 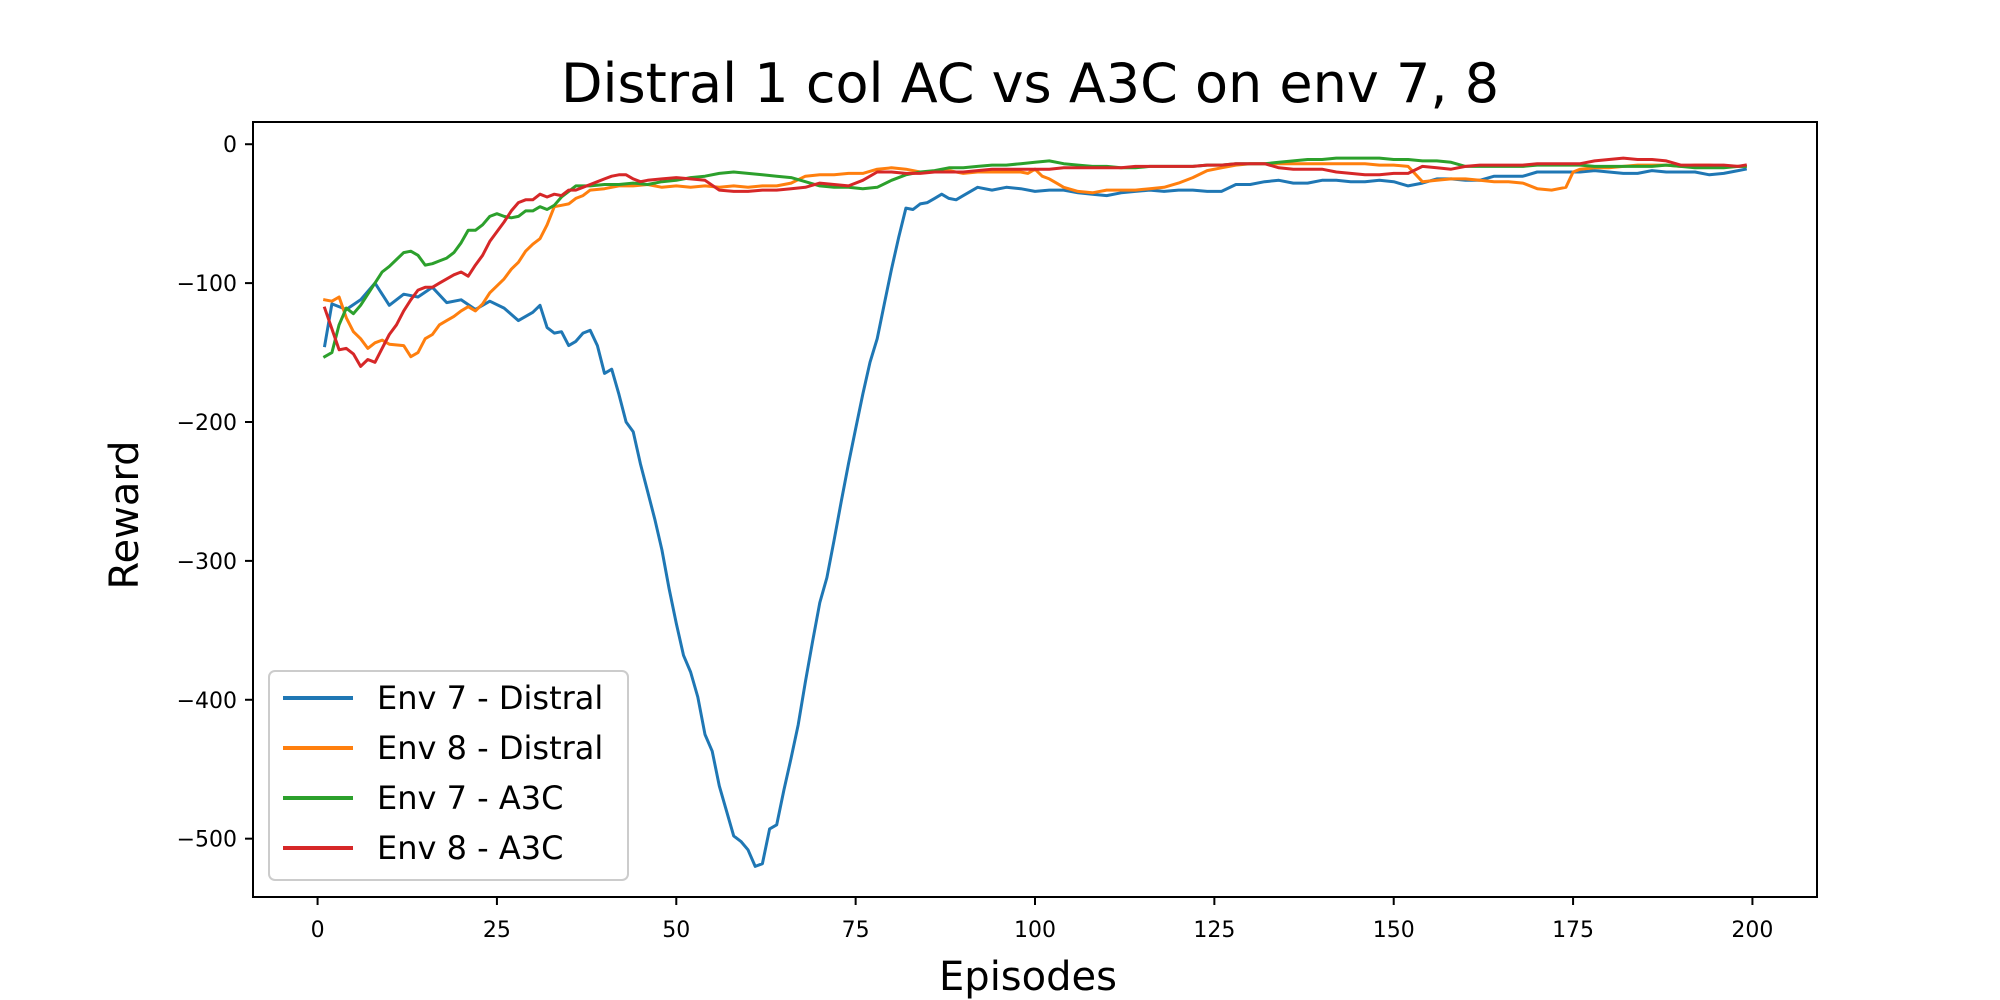 I want to click on legend-box, so click(x=448, y=775).